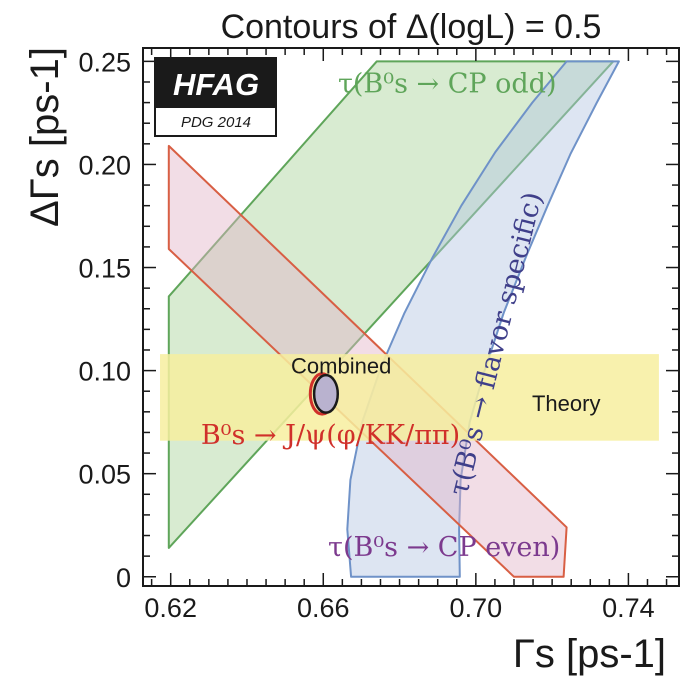 The height and width of the screenshot is (684, 682). I want to click on y-axis-label: ΔΓs [ps-1], so click(45, 137).